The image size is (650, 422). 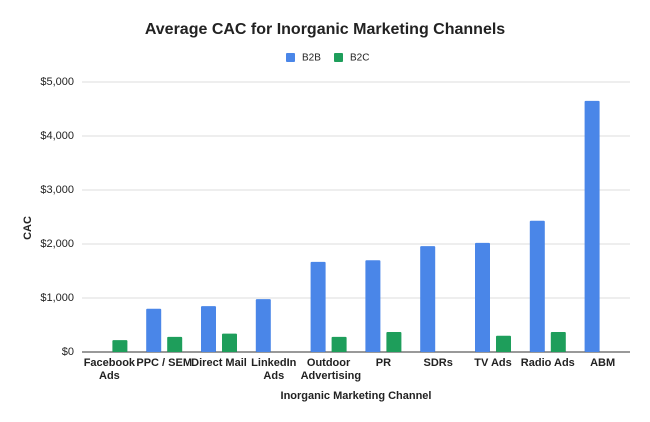 What do you see at coordinates (28, 228) in the screenshot?
I see `y-axis-title: CAC` at bounding box center [28, 228].